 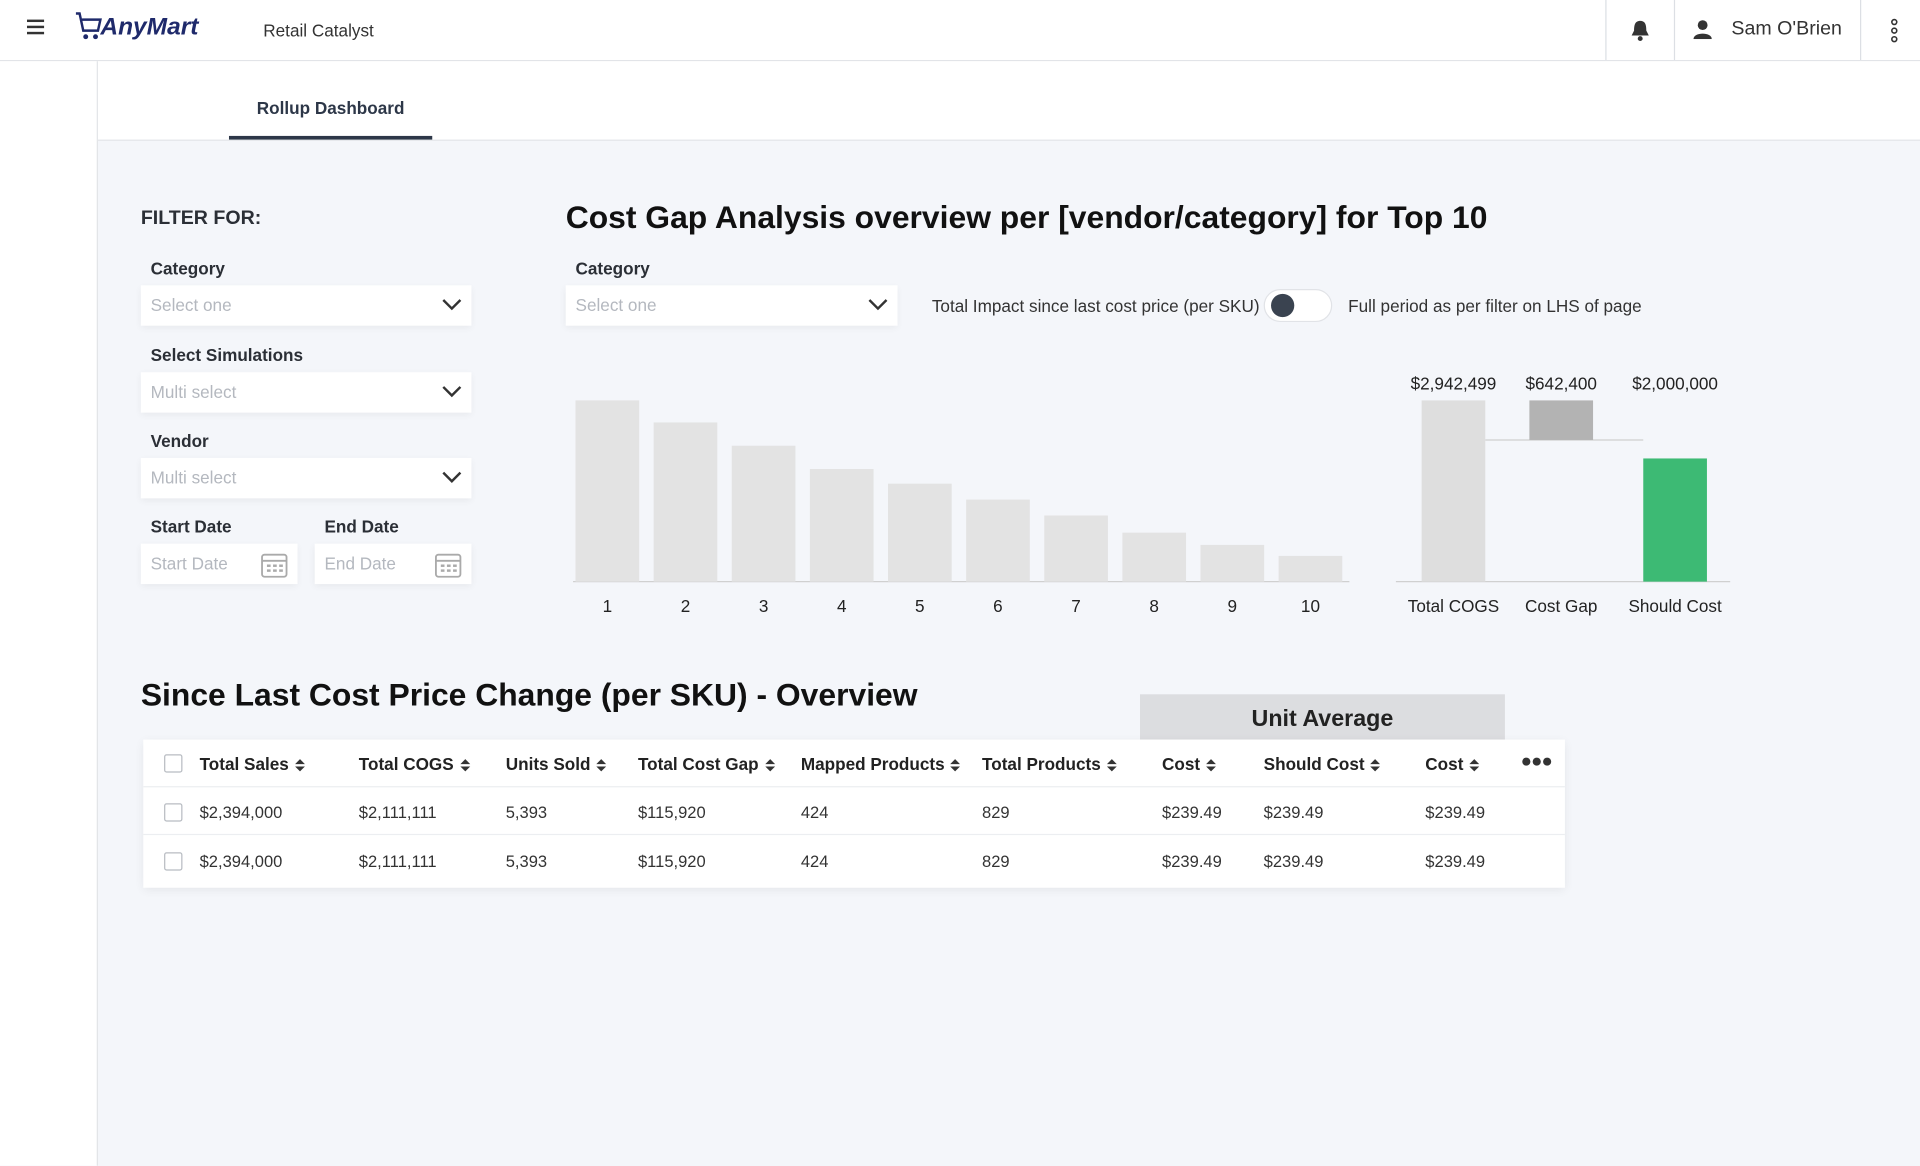 I want to click on column-header: Total Sales, so click(x=252, y=764).